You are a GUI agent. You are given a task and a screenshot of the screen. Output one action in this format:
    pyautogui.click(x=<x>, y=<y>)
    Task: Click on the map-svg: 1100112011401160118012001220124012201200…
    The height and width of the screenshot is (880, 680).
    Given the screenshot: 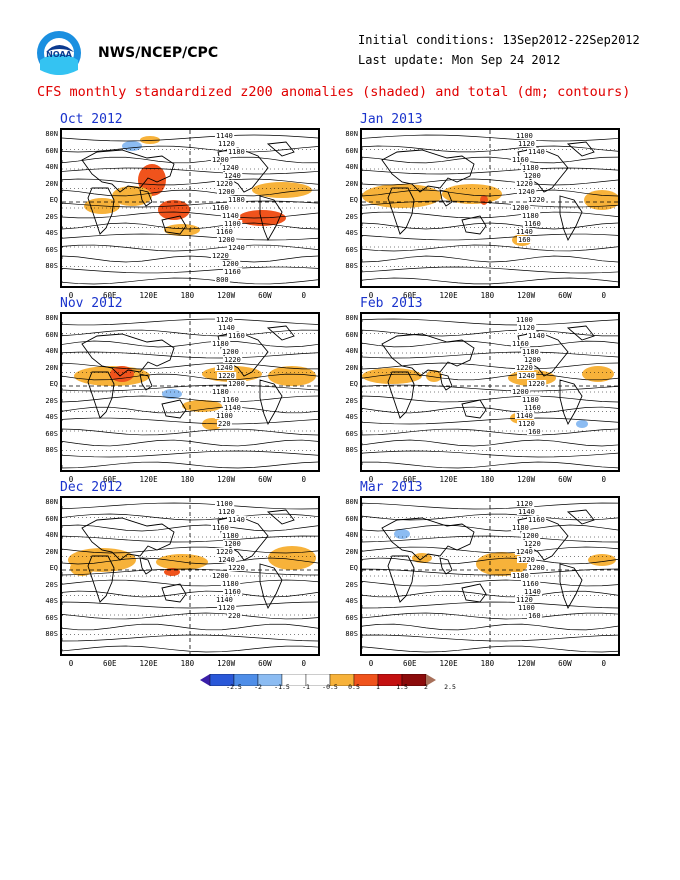 What is the action you would take?
    pyautogui.click(x=190, y=576)
    